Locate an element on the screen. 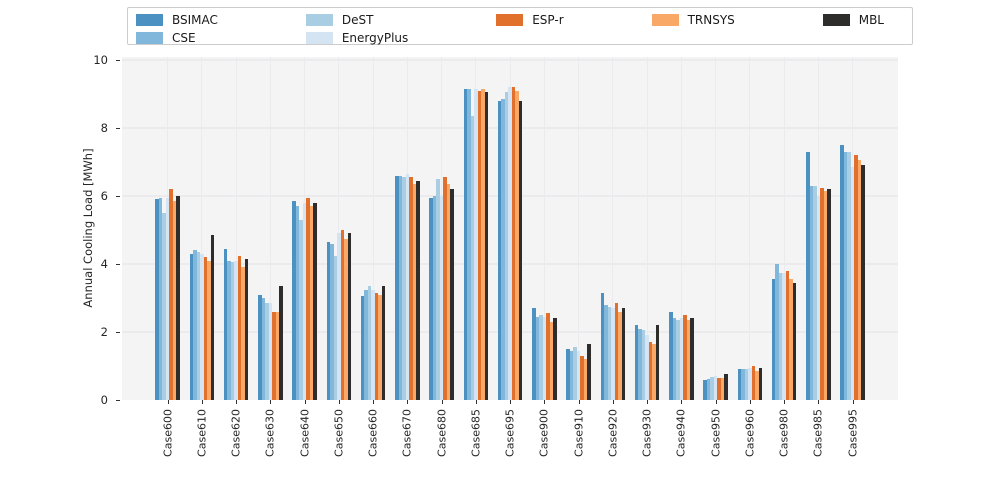 The width and height of the screenshot is (1000, 500). legend-column: DeST EnergyPlus is located at coordinates (357, 29).